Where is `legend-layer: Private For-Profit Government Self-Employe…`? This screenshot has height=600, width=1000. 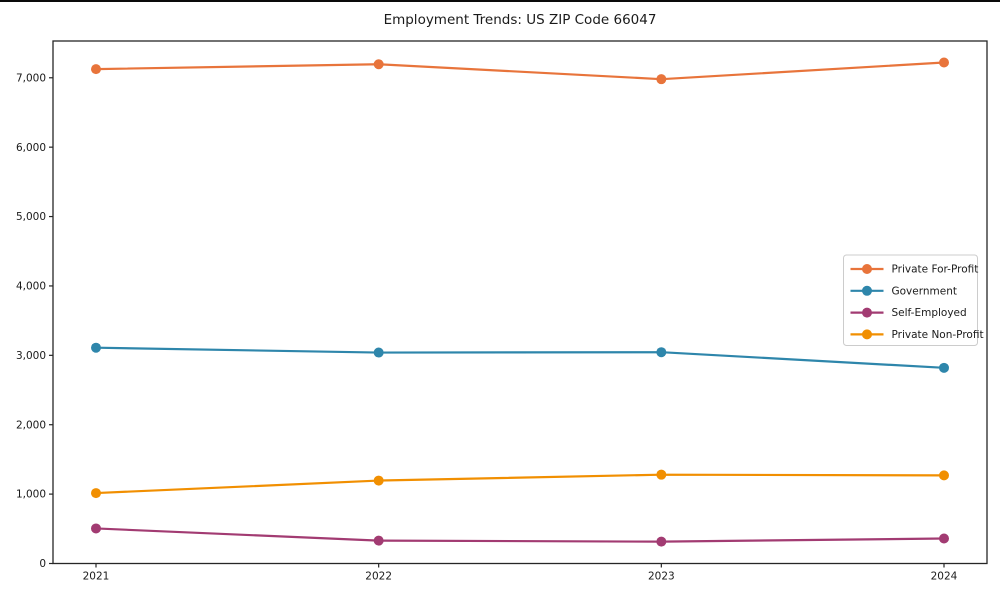 legend-layer: Private For-Profit Government Self-Employe… is located at coordinates (913, 300).